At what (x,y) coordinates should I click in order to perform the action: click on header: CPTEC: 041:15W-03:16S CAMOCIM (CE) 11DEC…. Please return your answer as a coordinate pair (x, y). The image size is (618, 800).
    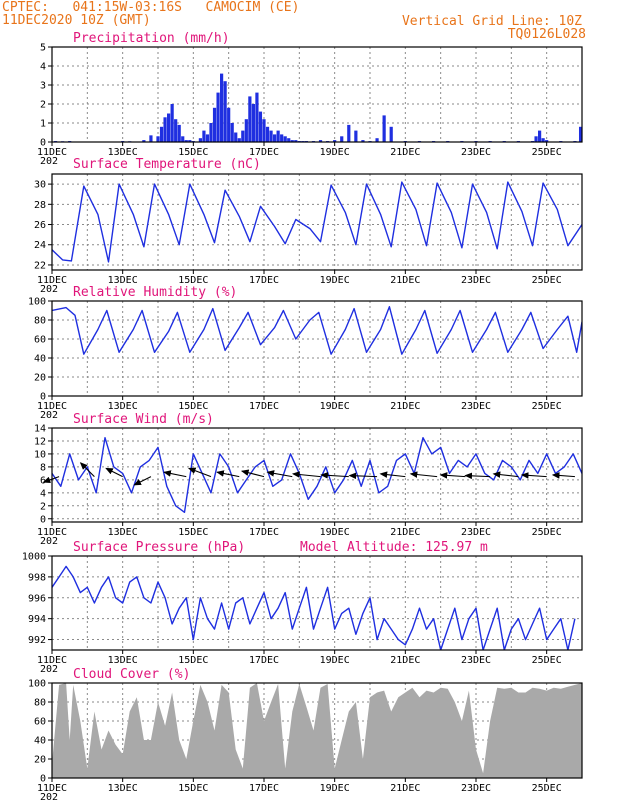
    Looking at the image, I should click on (309, 23).